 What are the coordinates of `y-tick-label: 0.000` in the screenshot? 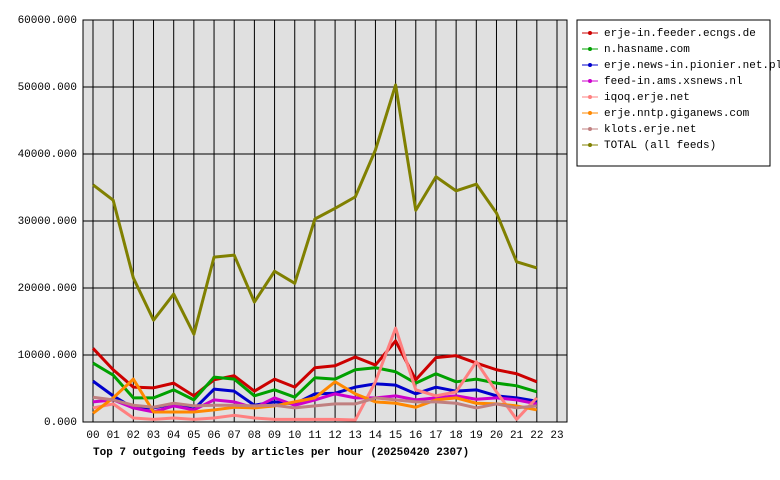 It's located at (60, 423).